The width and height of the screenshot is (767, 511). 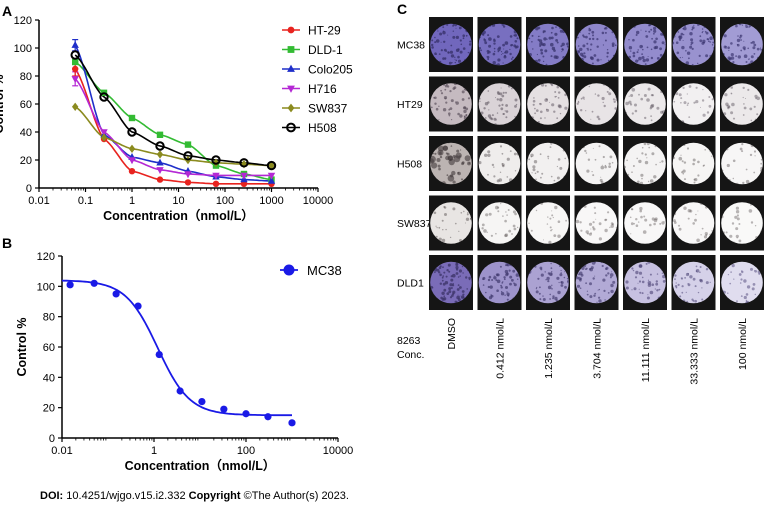 I want to click on y-axis-title: Control %, so click(x=22, y=346).